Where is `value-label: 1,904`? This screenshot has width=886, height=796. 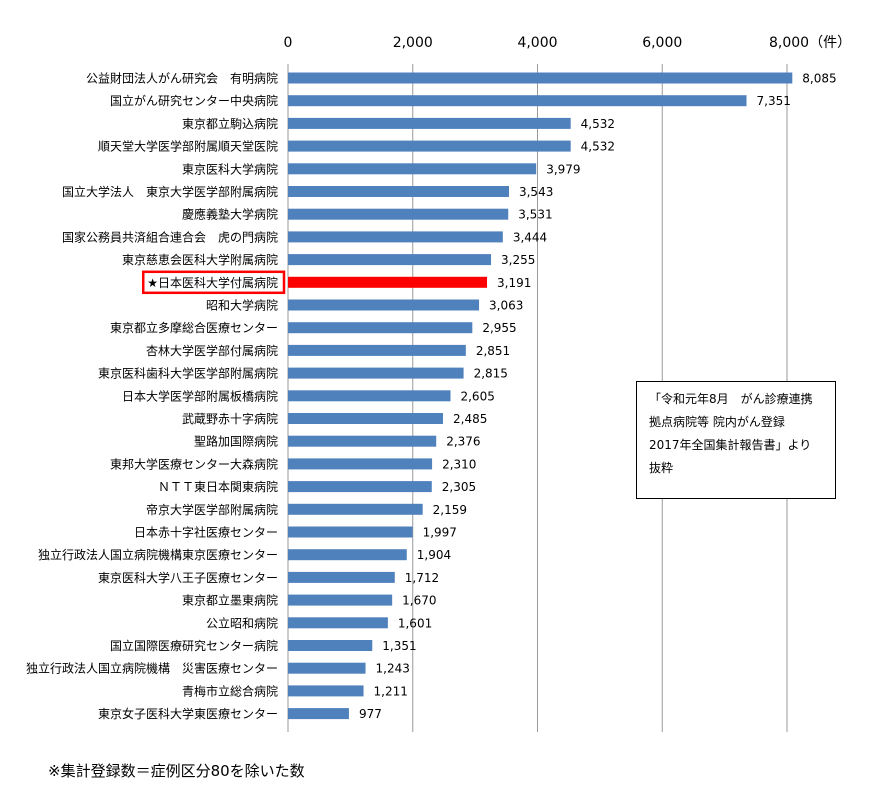
value-label: 1,904 is located at coordinates (434, 555).